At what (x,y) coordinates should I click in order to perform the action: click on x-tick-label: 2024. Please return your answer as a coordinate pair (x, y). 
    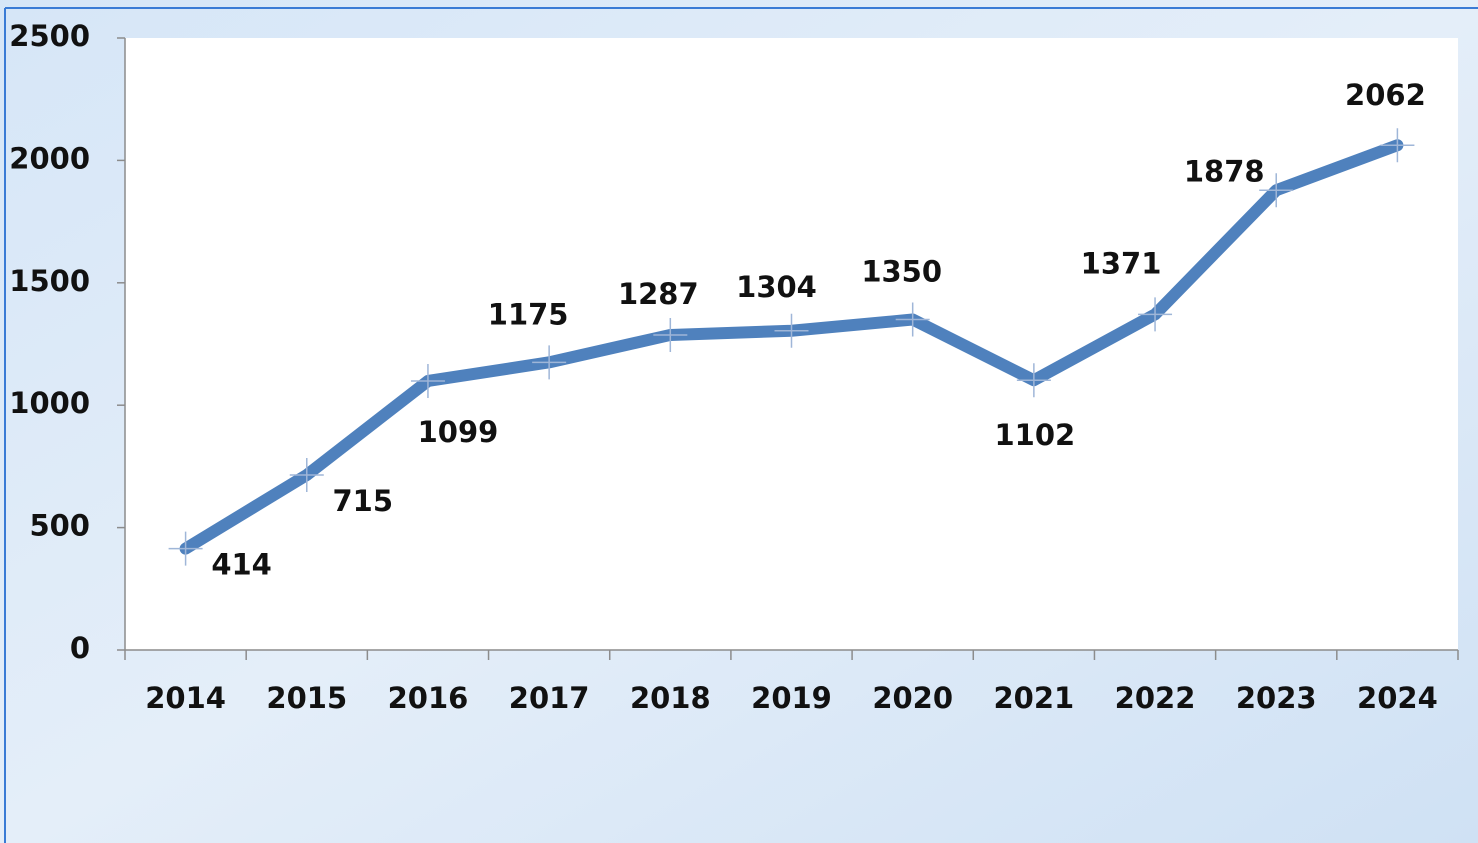
    Looking at the image, I should click on (1397, 698).